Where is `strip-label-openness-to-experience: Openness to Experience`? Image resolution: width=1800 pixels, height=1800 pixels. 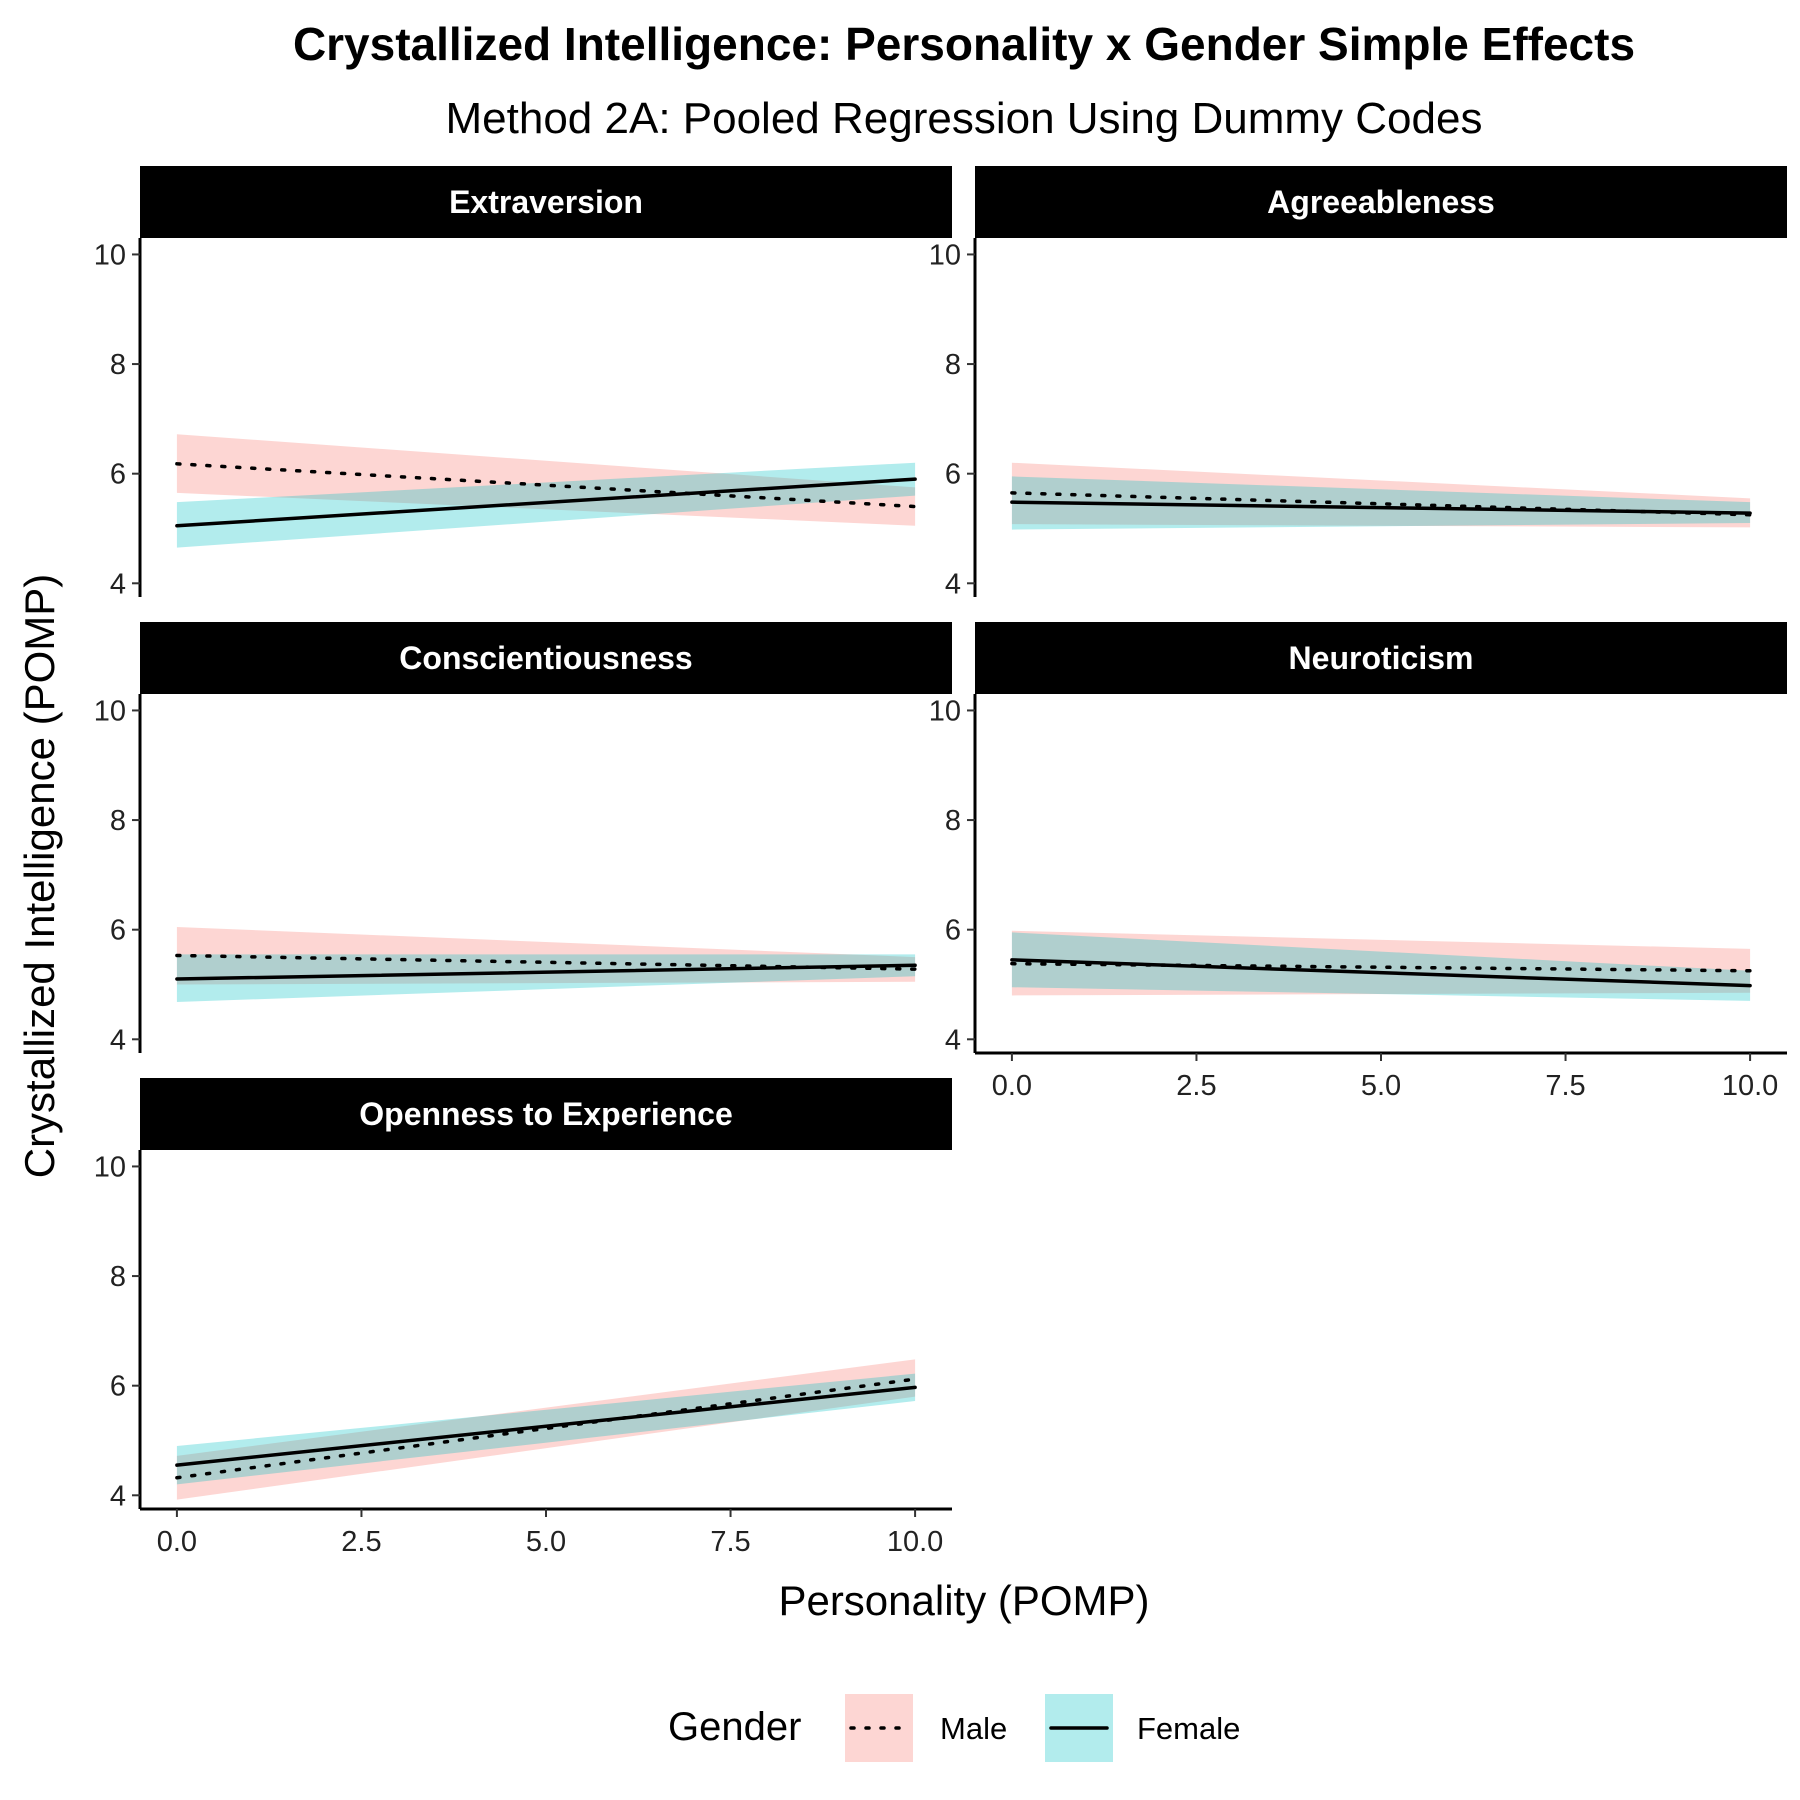
strip-label-openness-to-experience: Openness to Experience is located at coordinates (545, 1114).